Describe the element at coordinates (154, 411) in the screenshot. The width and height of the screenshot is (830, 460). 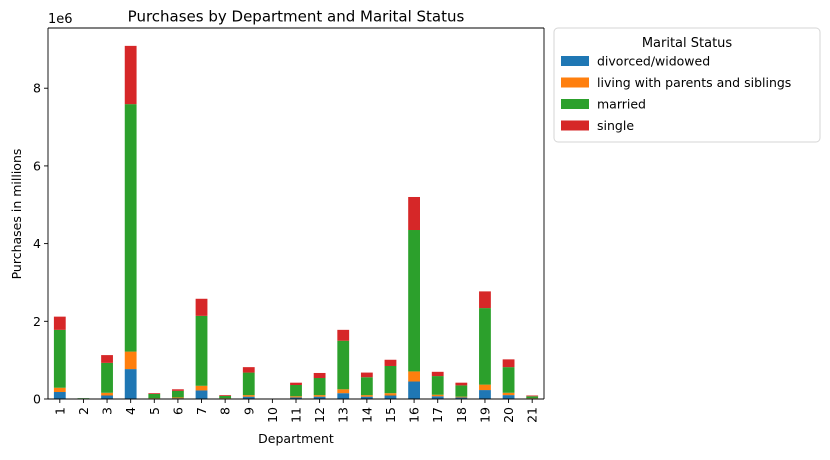
I see `x-tick-label-5: 5` at that location.